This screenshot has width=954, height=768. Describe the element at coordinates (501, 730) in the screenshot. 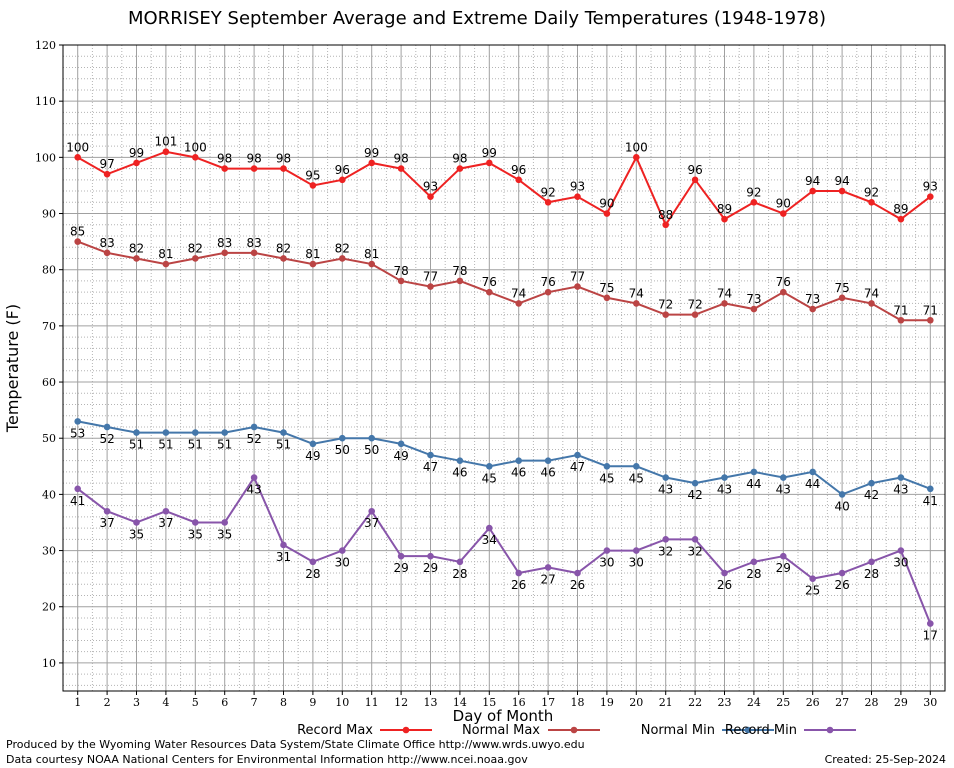

I see `legend-label: Normal Max` at that location.